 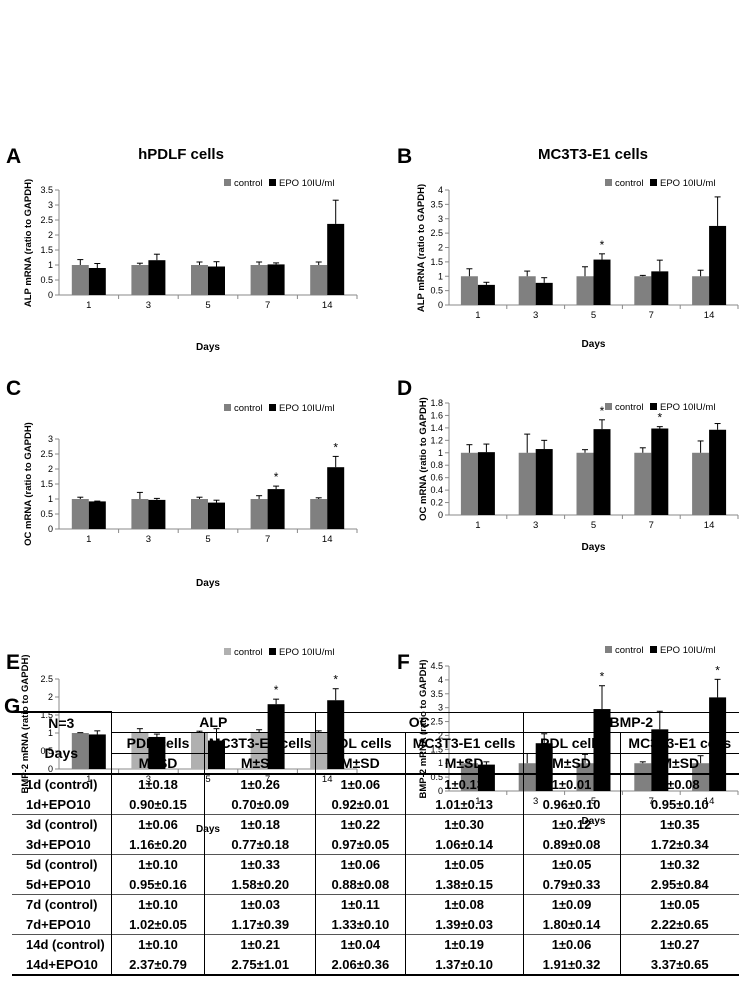 What do you see at coordinates (679, 965) in the screenshot?
I see `table-cell: 3.37±0.65` at bounding box center [679, 965].